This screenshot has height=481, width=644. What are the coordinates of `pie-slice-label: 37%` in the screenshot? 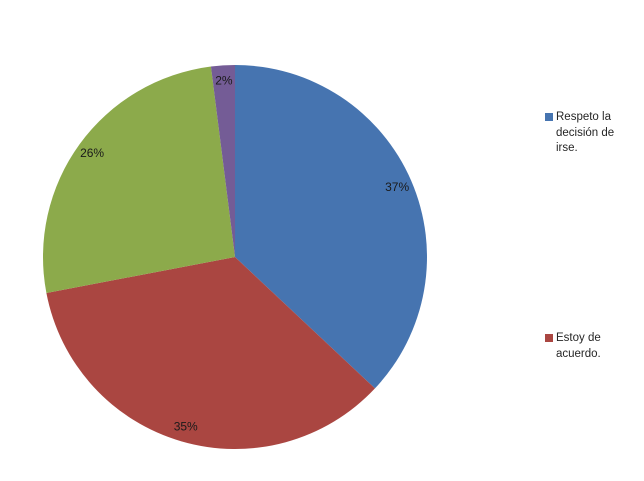 It's located at (397, 187).